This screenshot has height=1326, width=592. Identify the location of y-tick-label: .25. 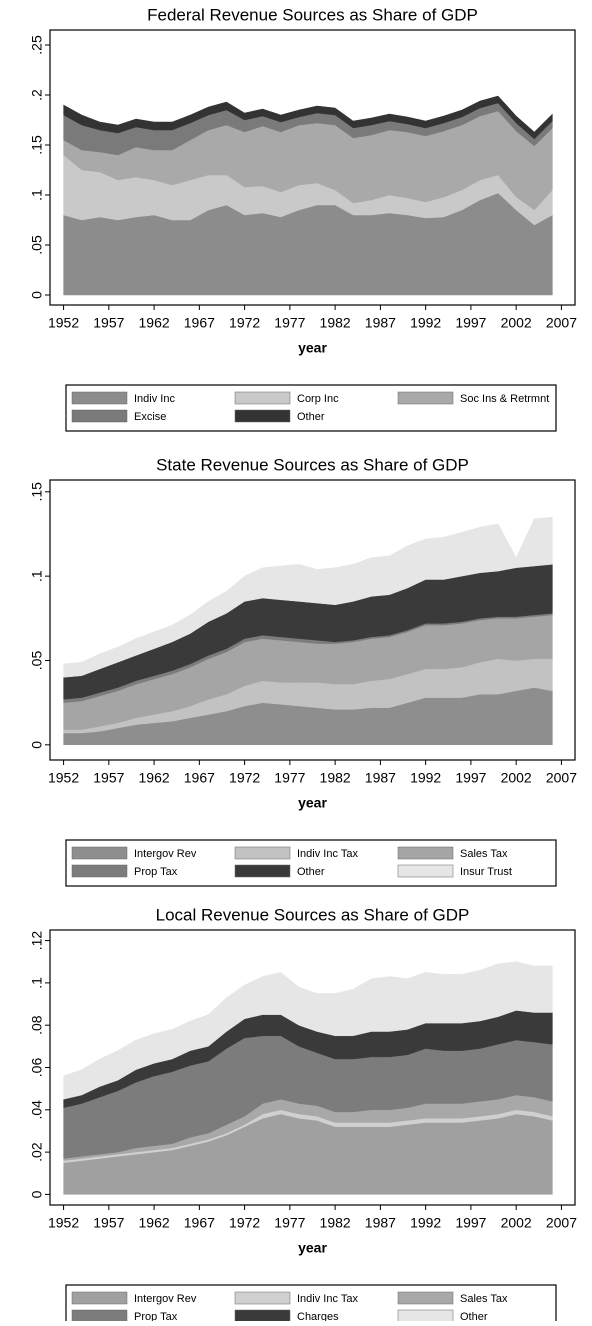
(37, 45).